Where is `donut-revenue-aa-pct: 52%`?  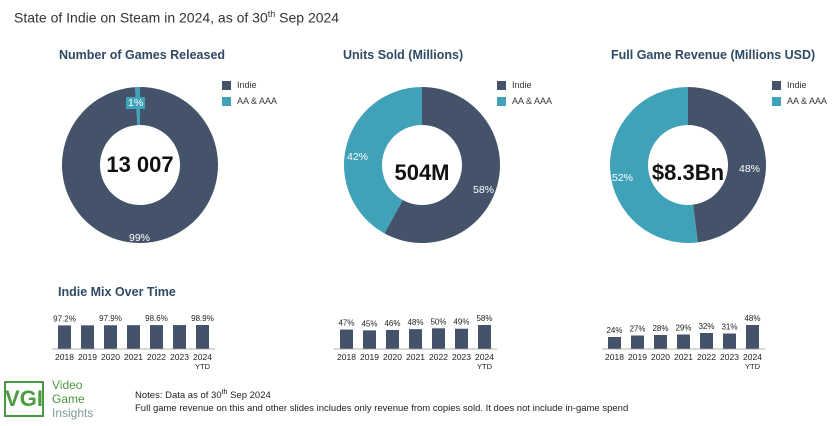 donut-revenue-aa-pct: 52% is located at coordinates (623, 178).